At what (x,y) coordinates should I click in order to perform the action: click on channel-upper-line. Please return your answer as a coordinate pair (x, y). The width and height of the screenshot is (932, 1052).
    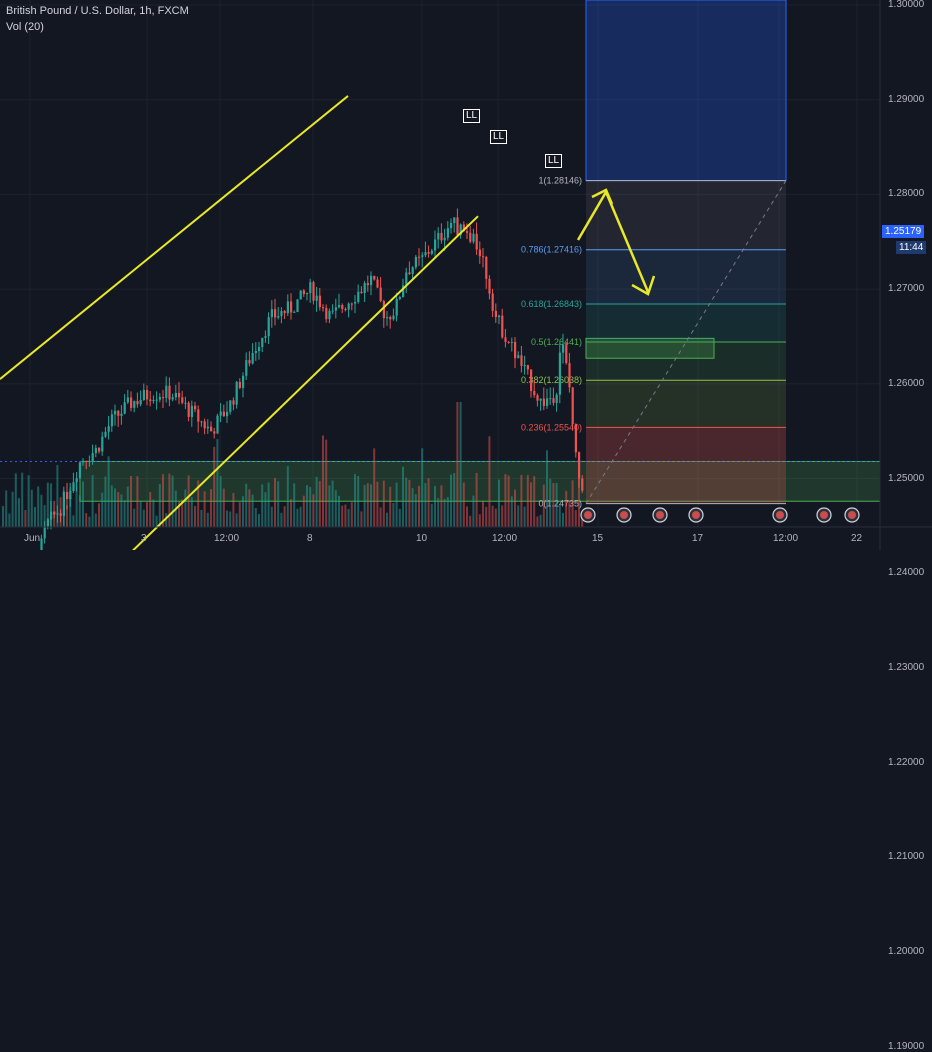
    Looking at the image, I should click on (174, 237).